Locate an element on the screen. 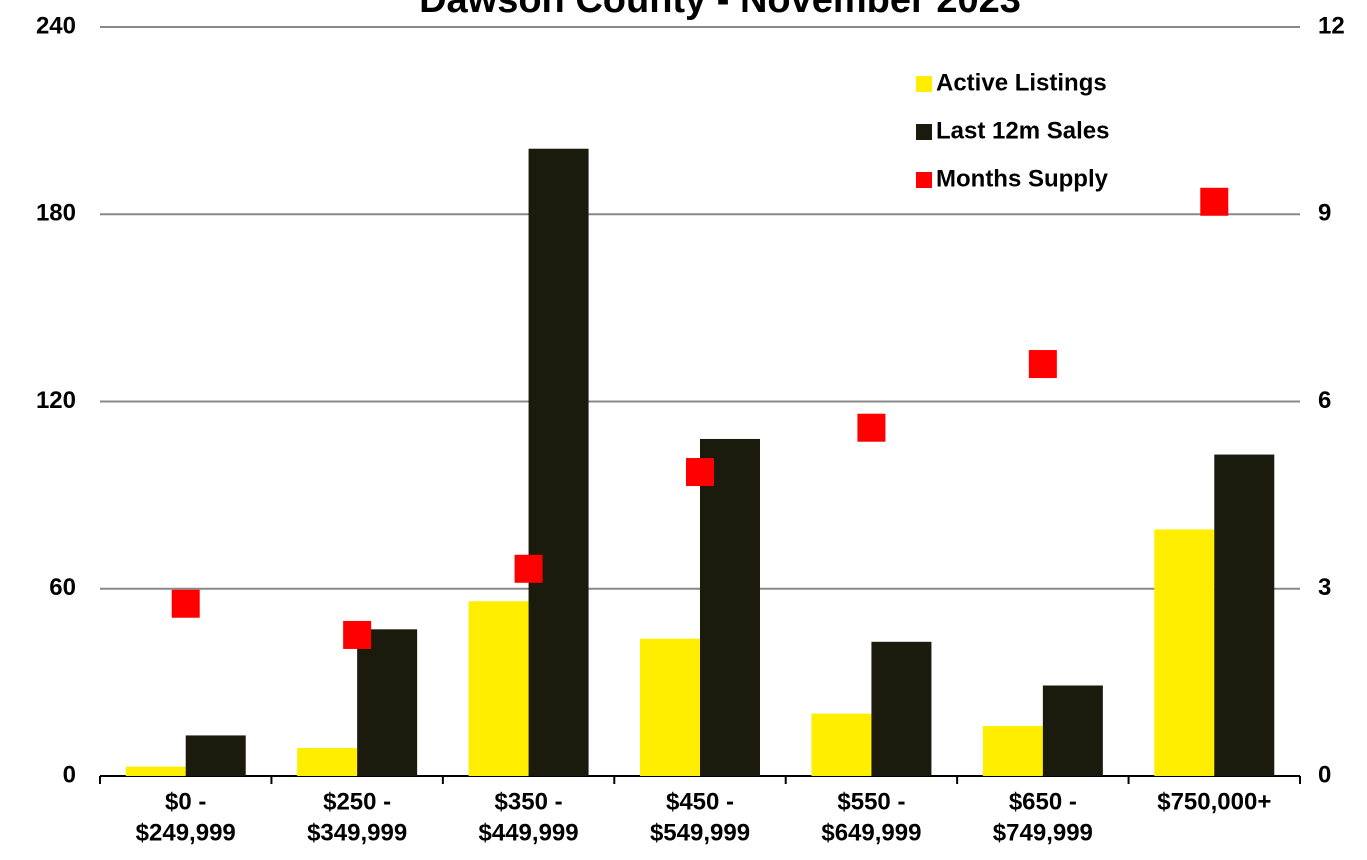  legend-label: Months Supply is located at coordinates (1022, 178).